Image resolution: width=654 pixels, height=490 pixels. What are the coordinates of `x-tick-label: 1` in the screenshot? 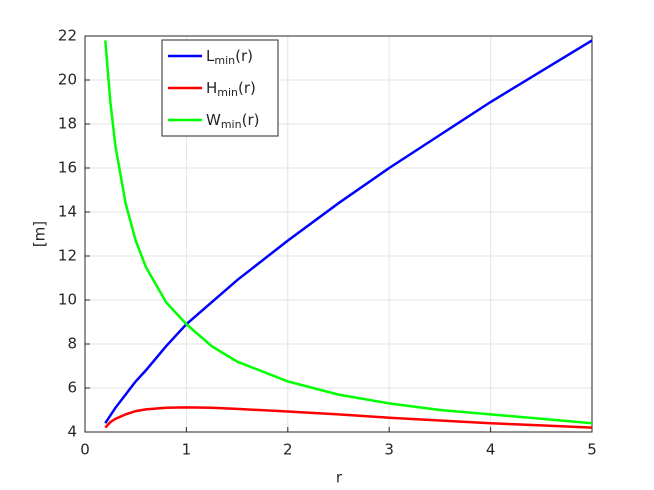 It's located at (187, 450).